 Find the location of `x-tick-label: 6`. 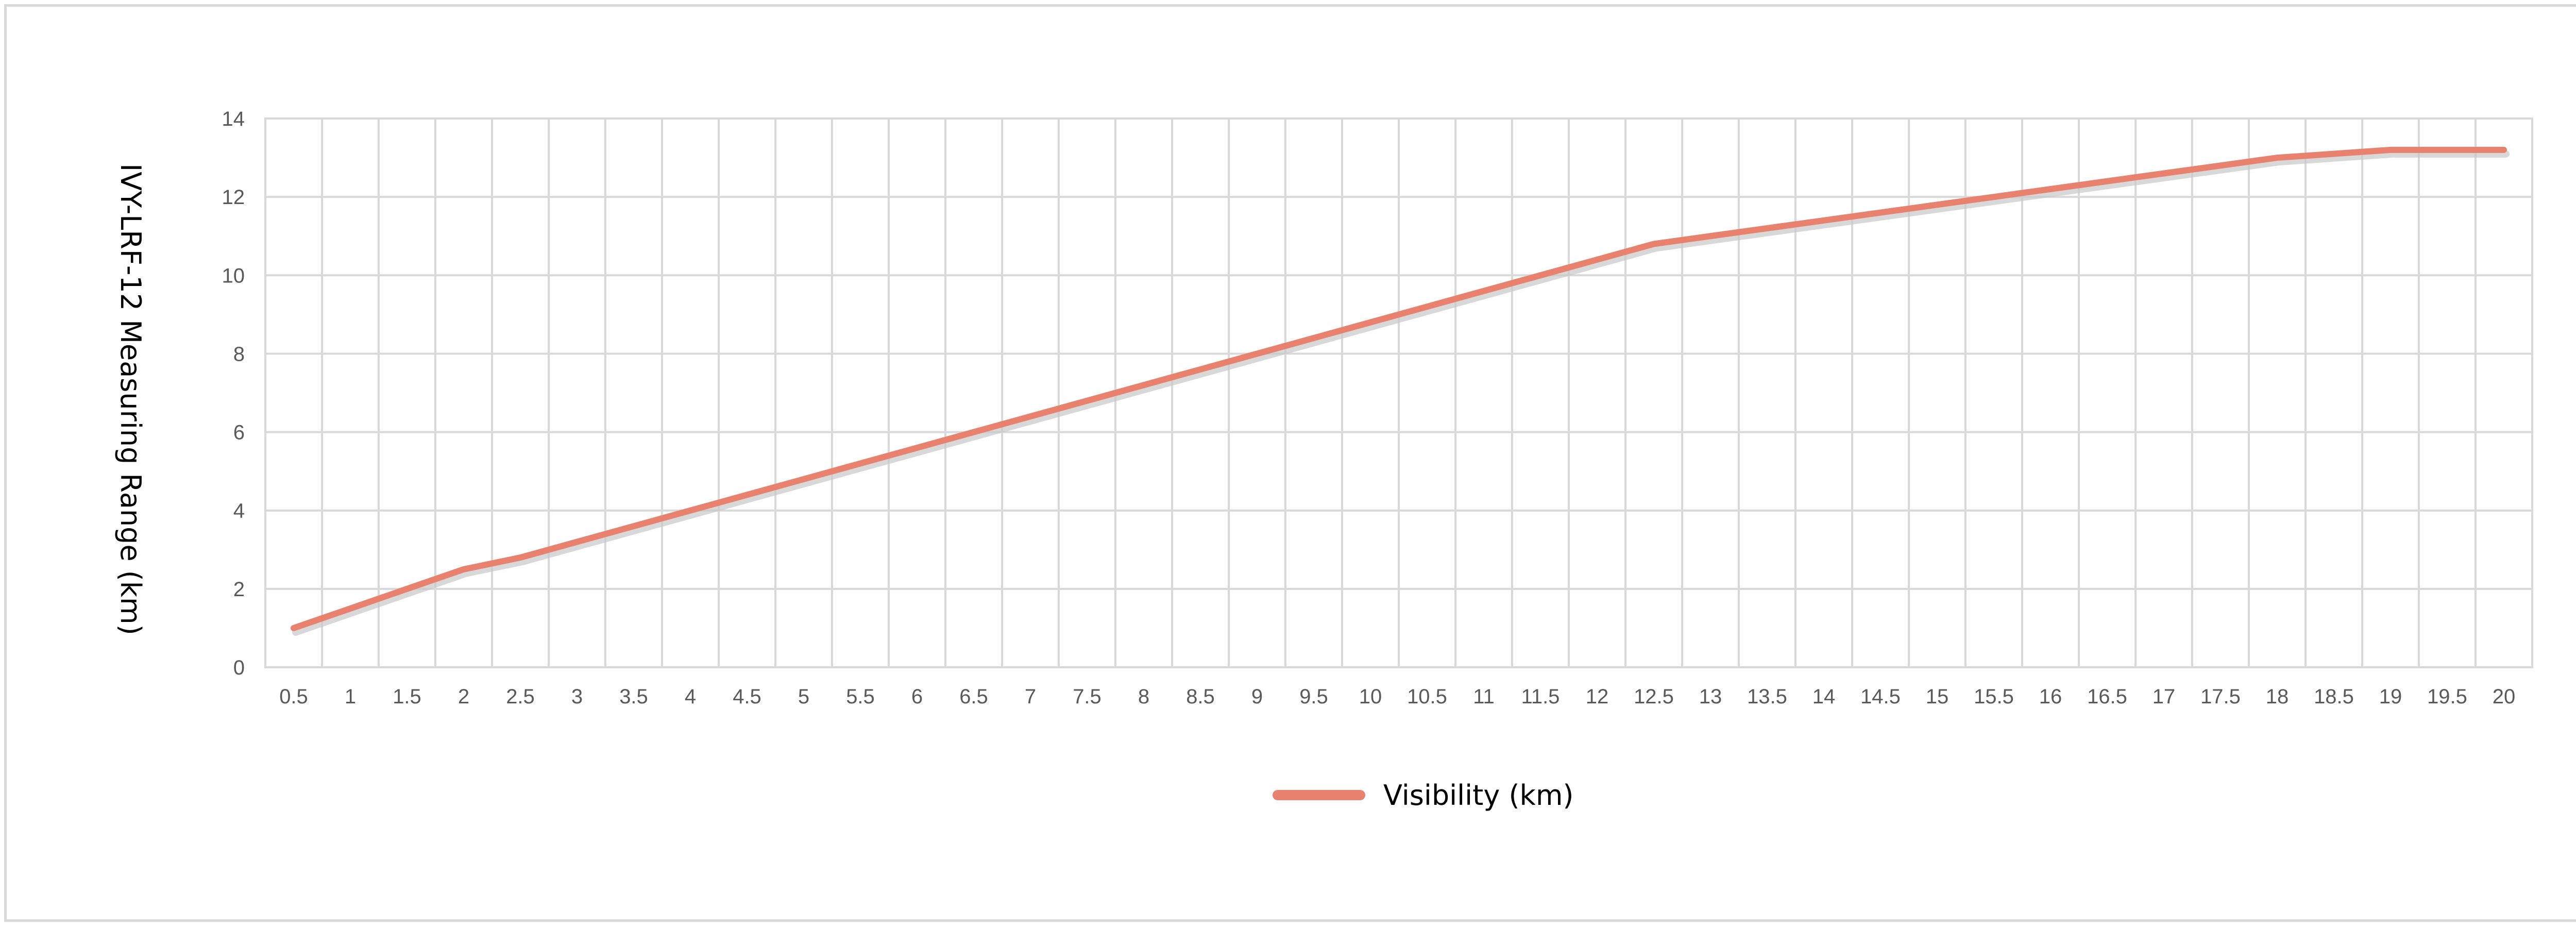

x-tick-label: 6 is located at coordinates (917, 696).